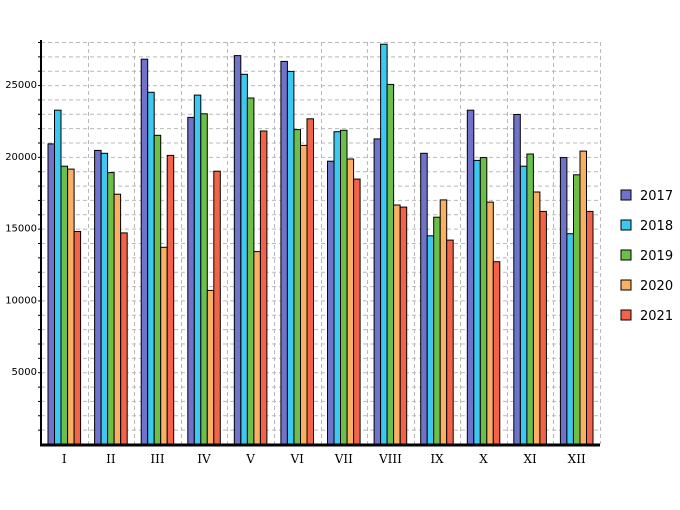  I want to click on legend: 2017 2018 2019 2020 2021, so click(646, 256).